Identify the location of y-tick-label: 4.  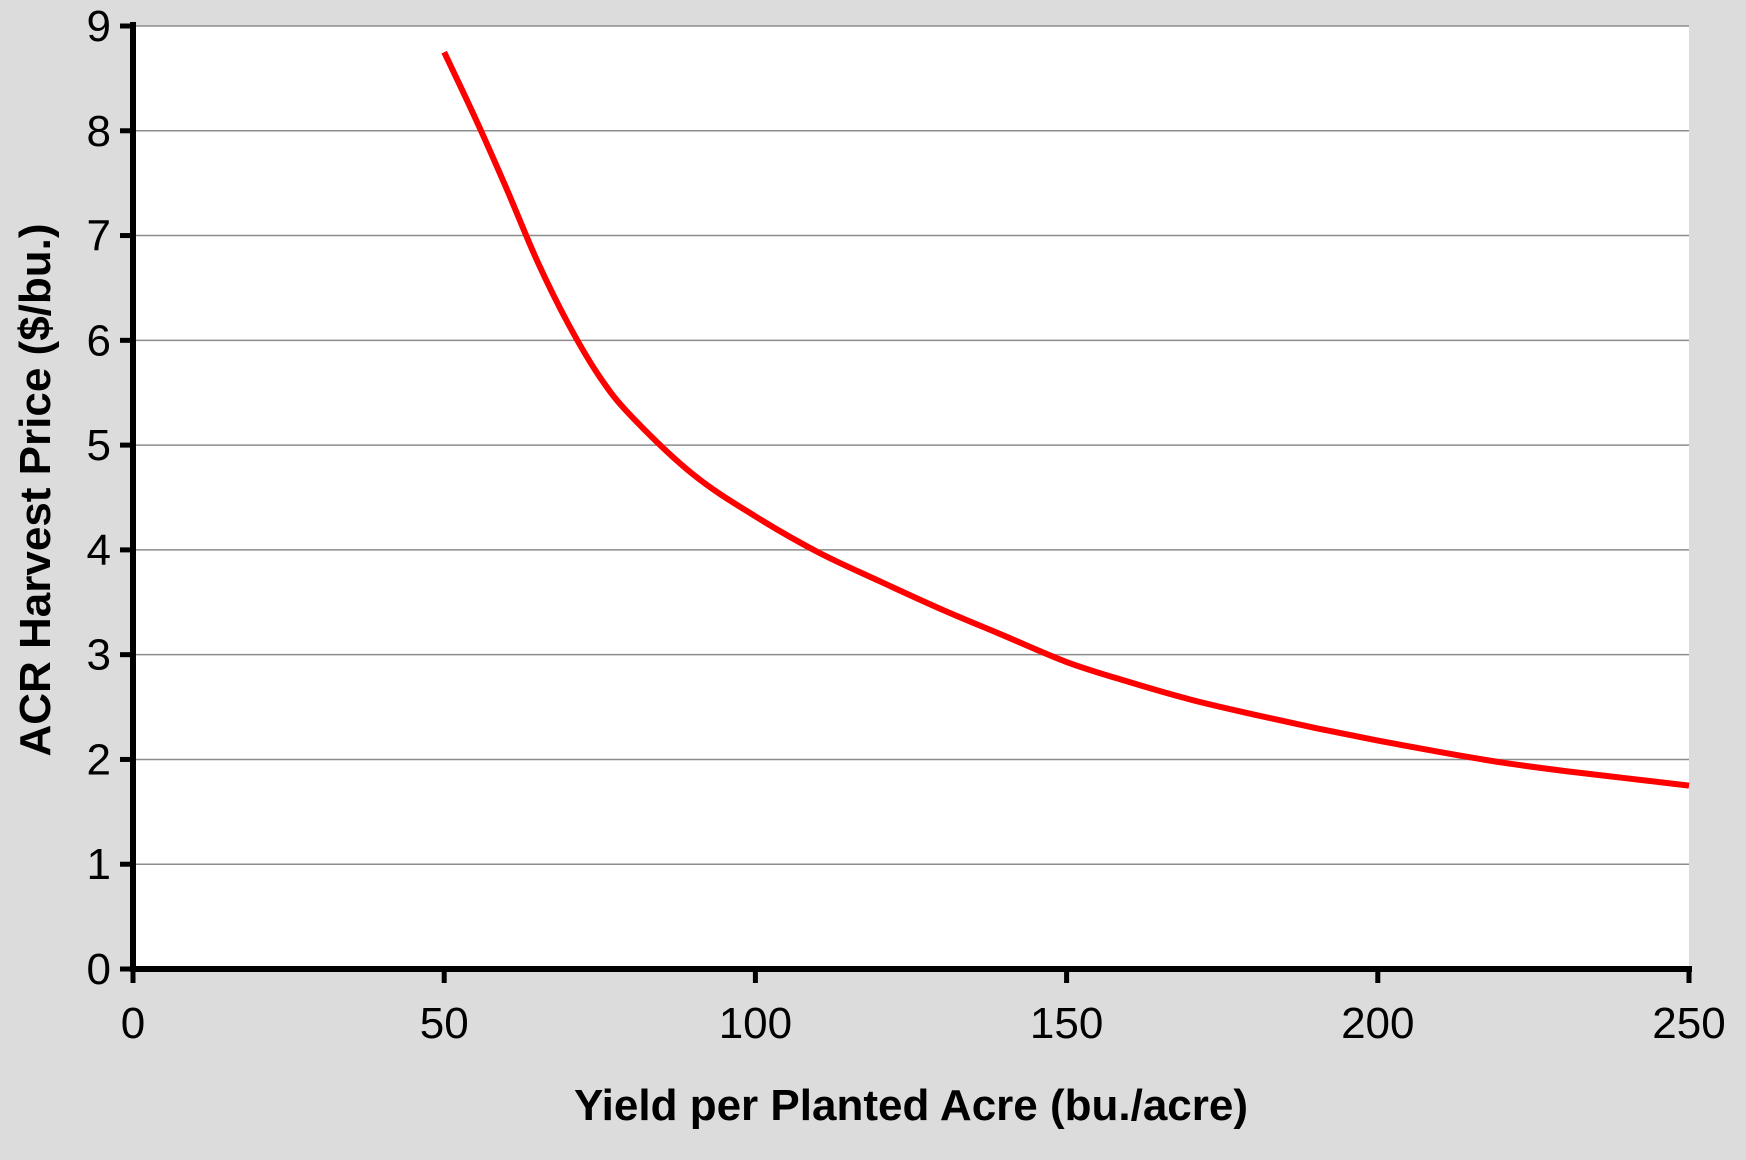
(99, 550).